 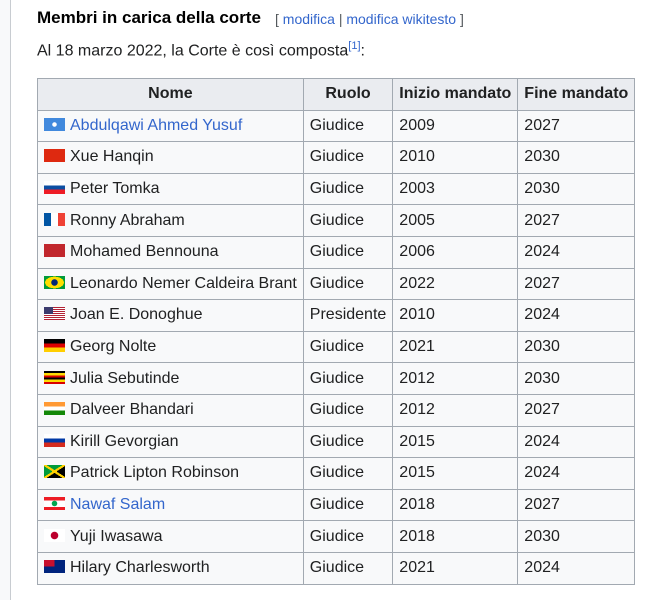 What do you see at coordinates (115, 189) in the screenshot?
I see `judge-name: Peter Tomka` at bounding box center [115, 189].